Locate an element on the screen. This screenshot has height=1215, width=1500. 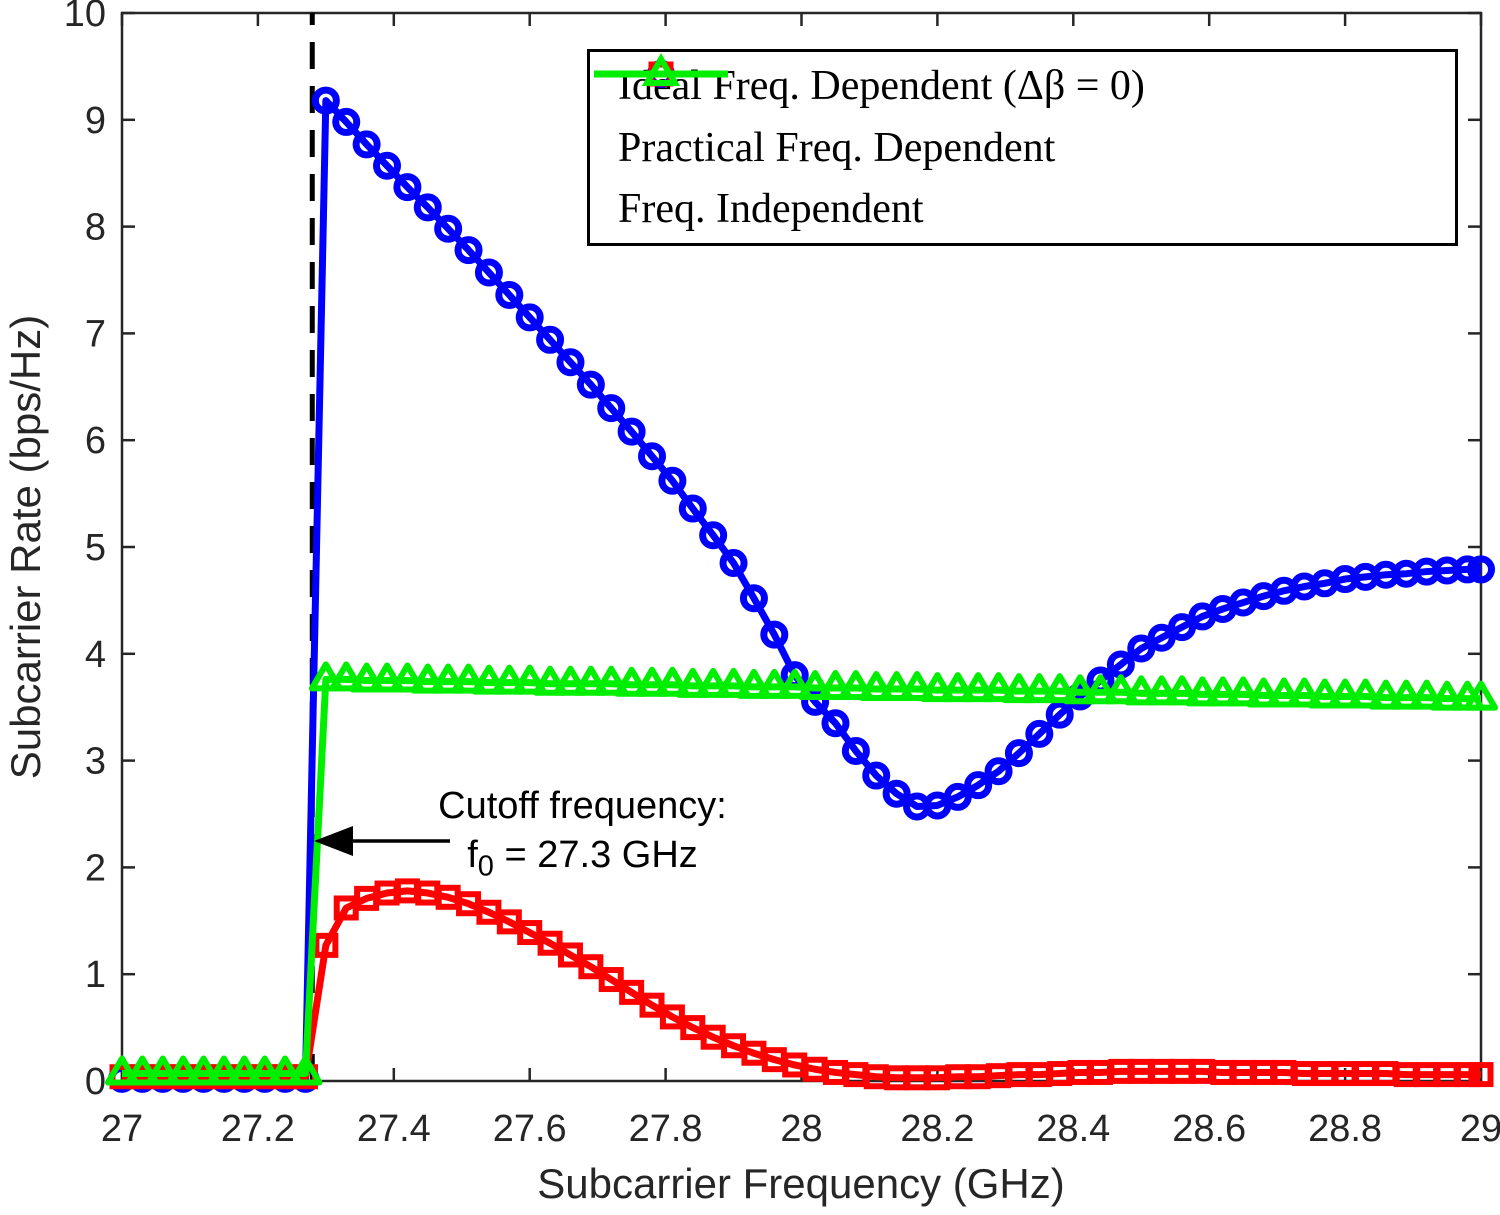
y-tick-label: 9 is located at coordinates (95, 121).